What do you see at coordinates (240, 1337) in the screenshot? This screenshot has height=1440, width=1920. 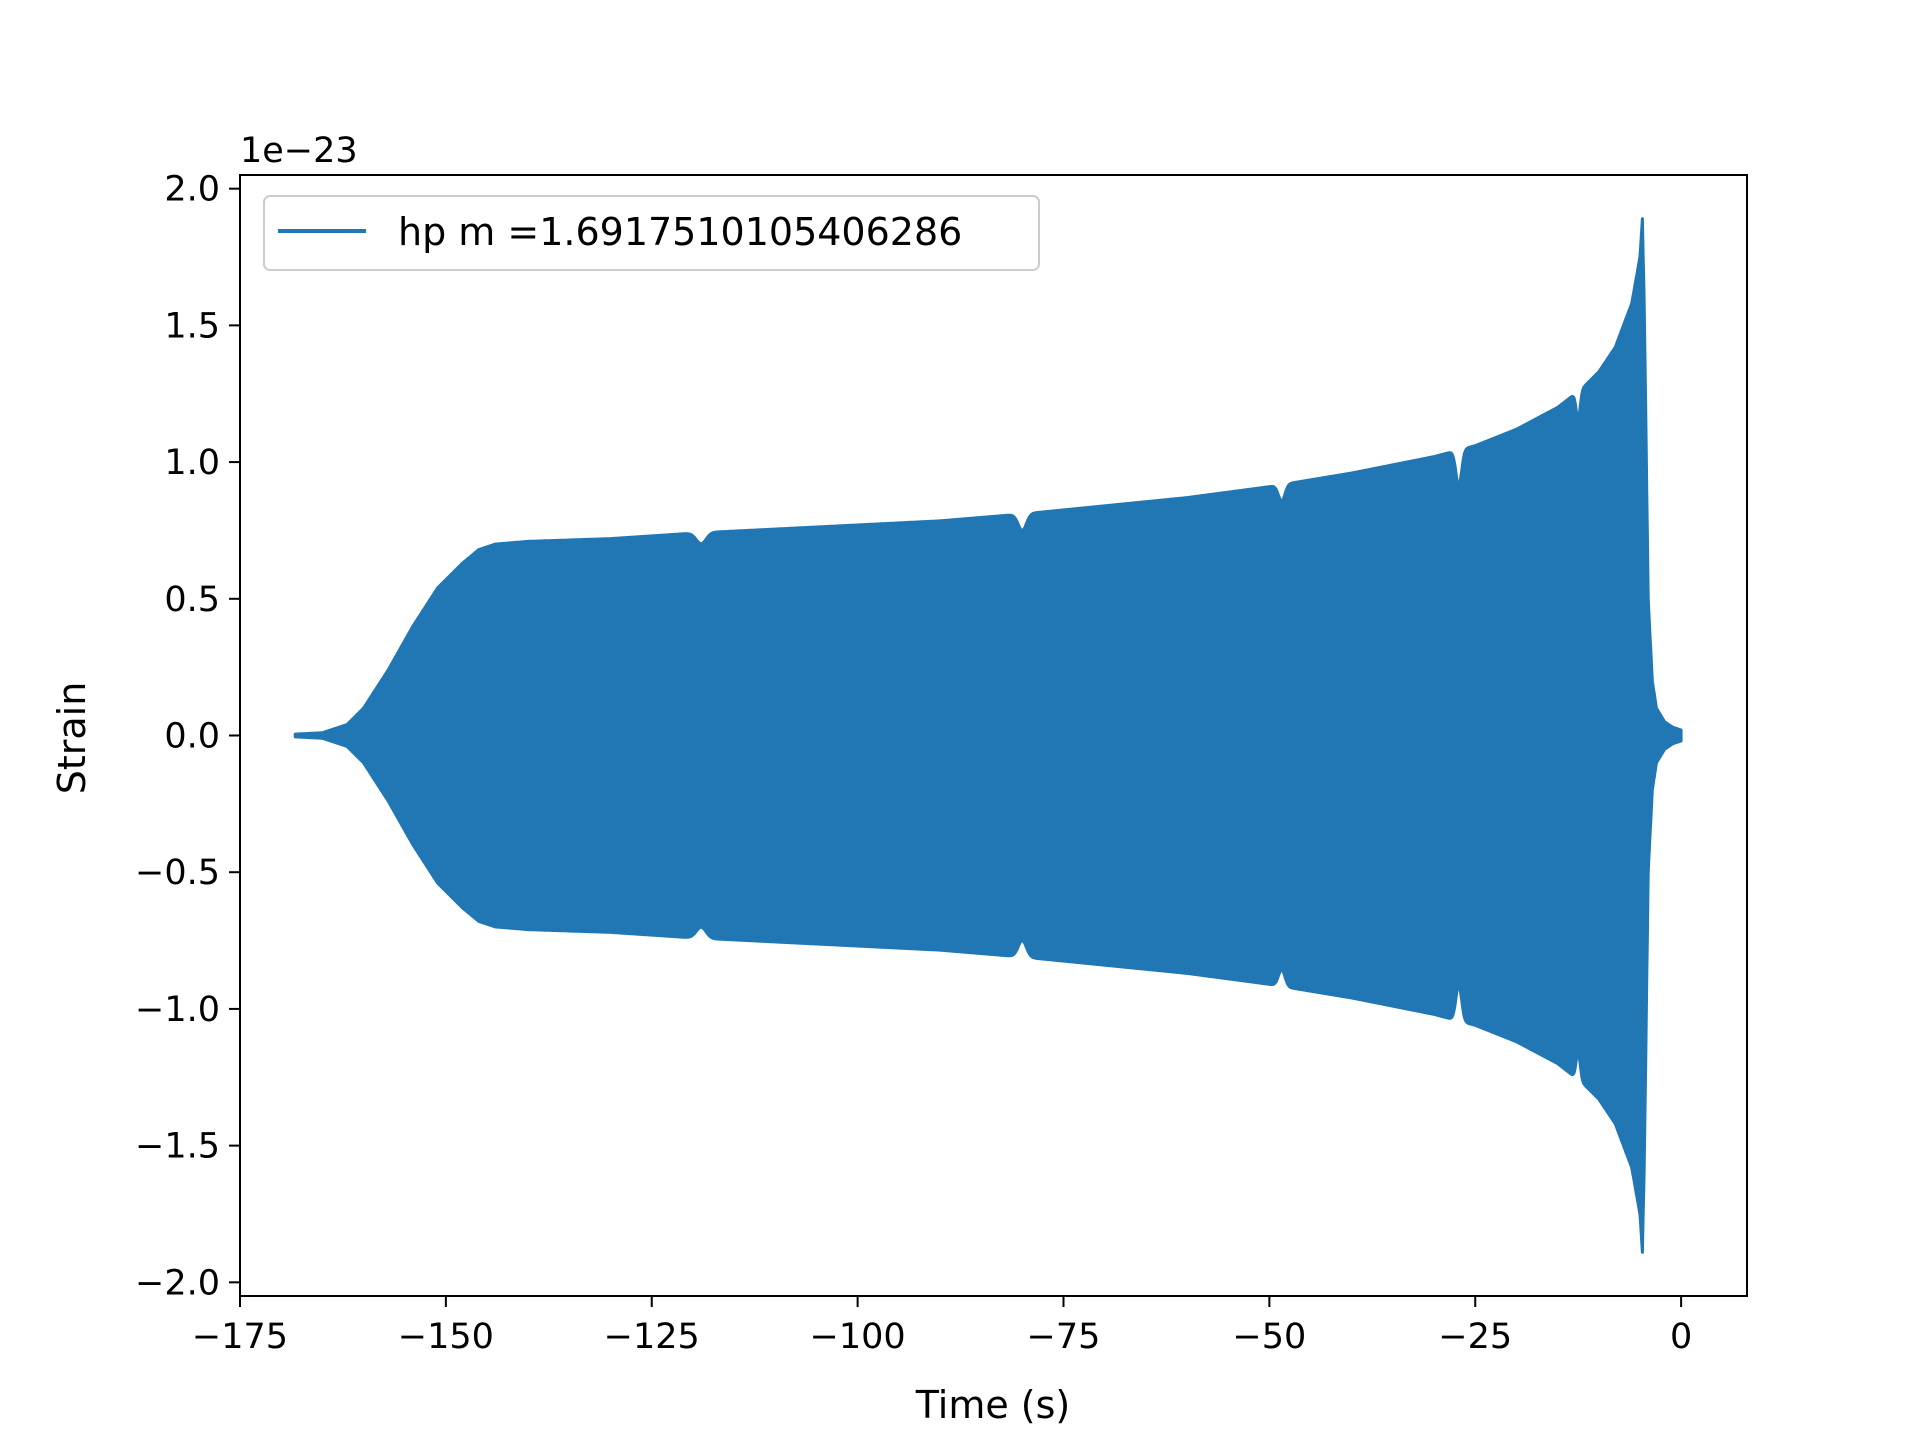 I see `x-tick-label: −175` at bounding box center [240, 1337].